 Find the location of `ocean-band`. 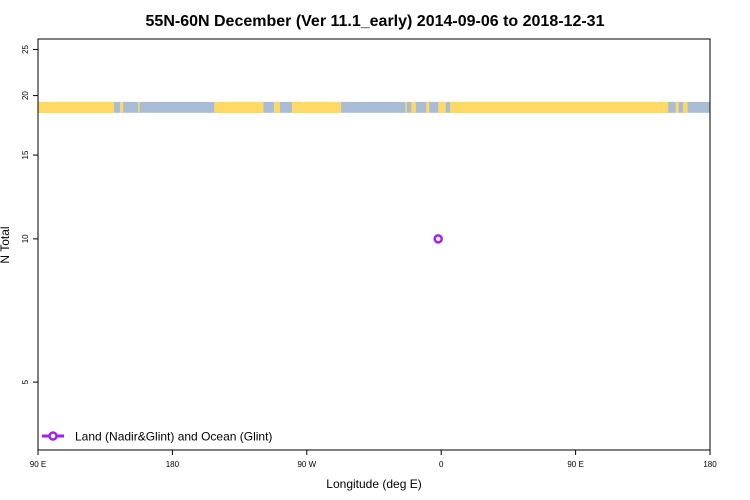

ocean-band is located at coordinates (374, 107).